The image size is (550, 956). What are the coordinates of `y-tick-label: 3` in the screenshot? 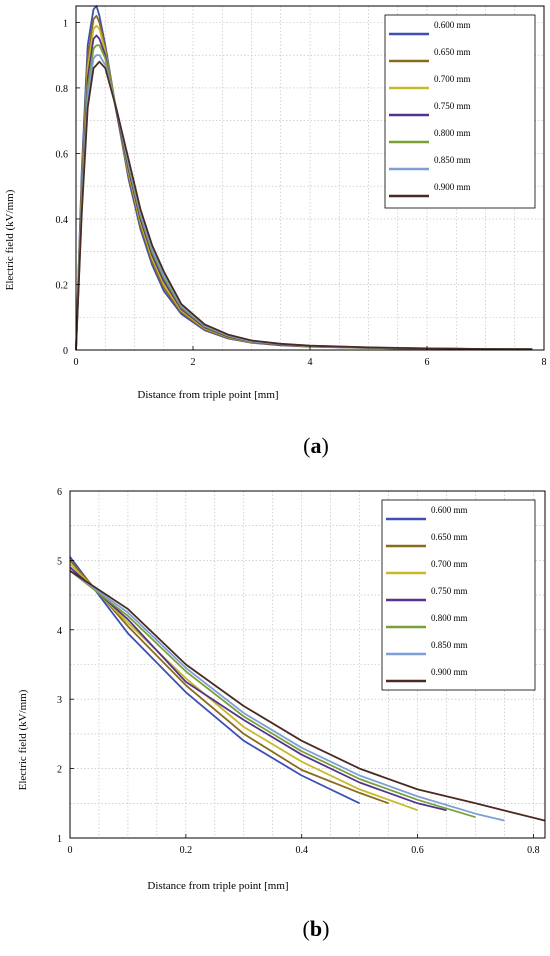 It's located at (59, 700).